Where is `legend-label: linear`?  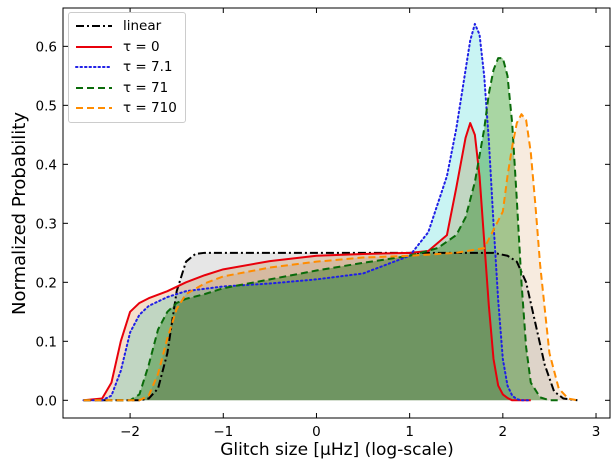 legend-label: linear is located at coordinates (142, 26).